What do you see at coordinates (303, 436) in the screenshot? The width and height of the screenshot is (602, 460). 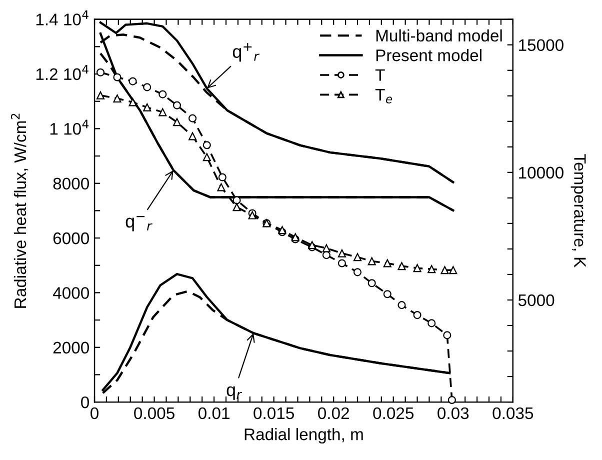 I see `x-axis-title: Radial length, m` at bounding box center [303, 436].